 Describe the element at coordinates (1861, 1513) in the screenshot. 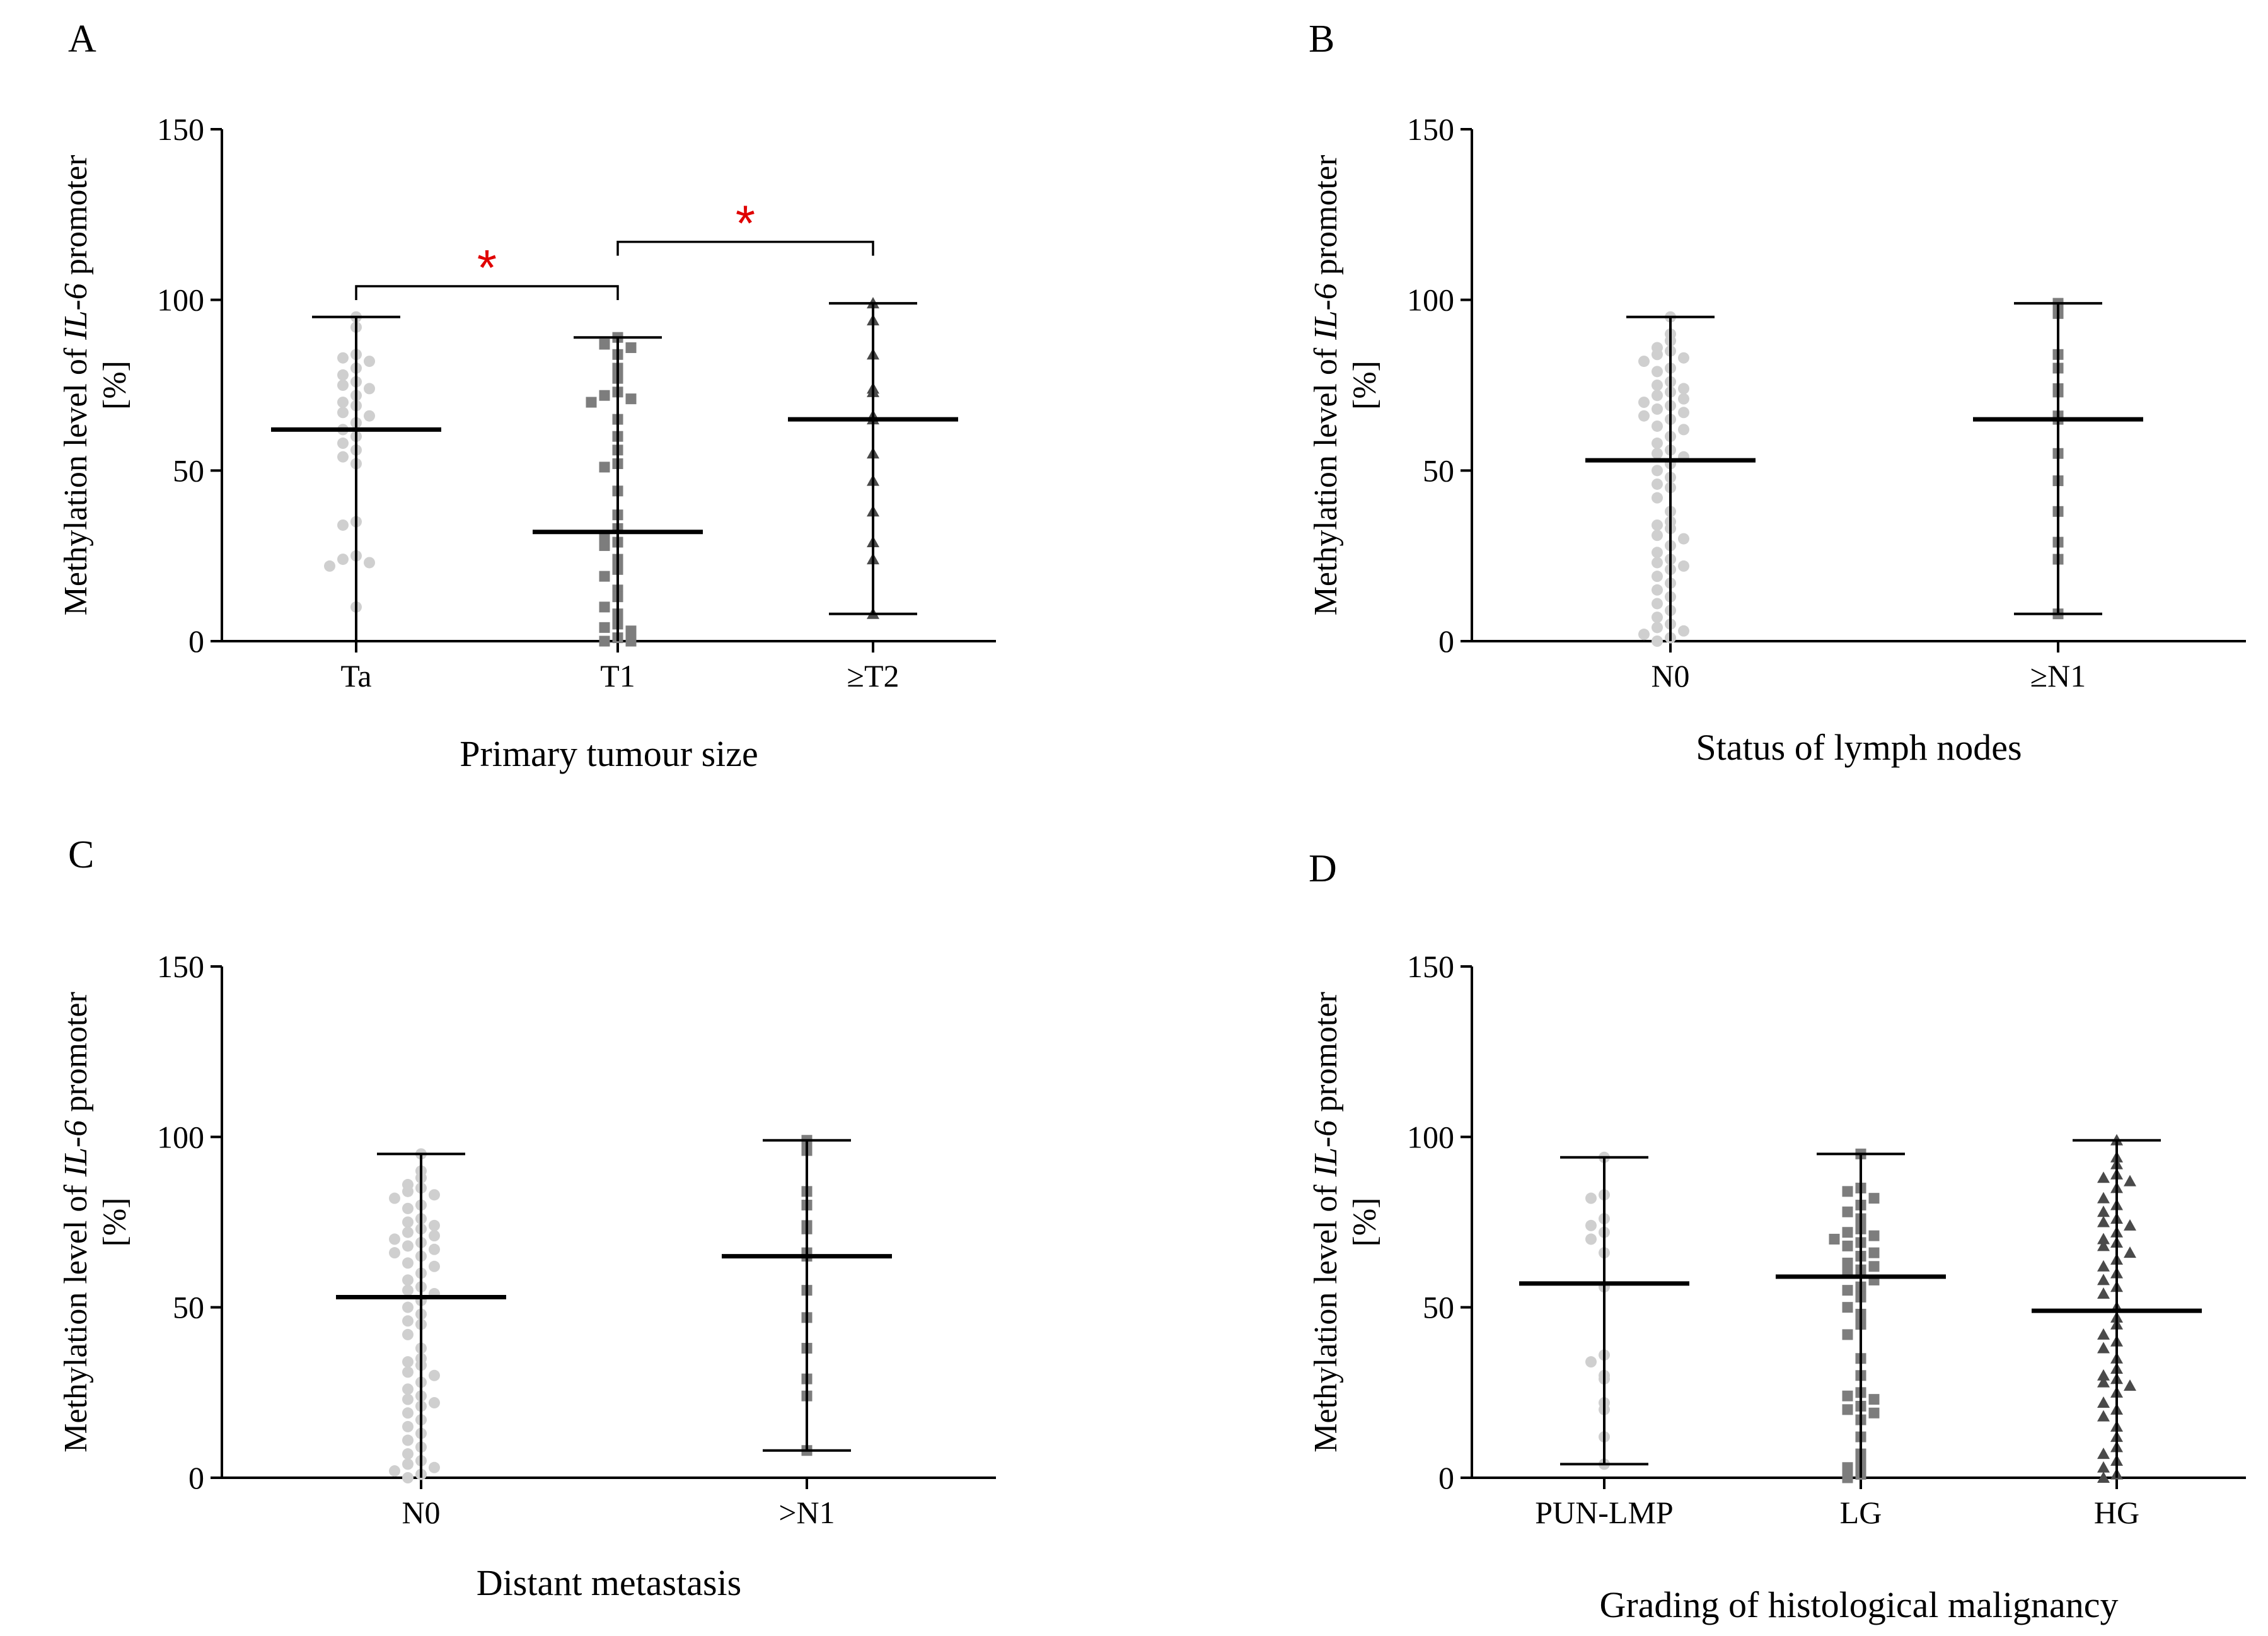

I see `x-category-label: LG` at that location.